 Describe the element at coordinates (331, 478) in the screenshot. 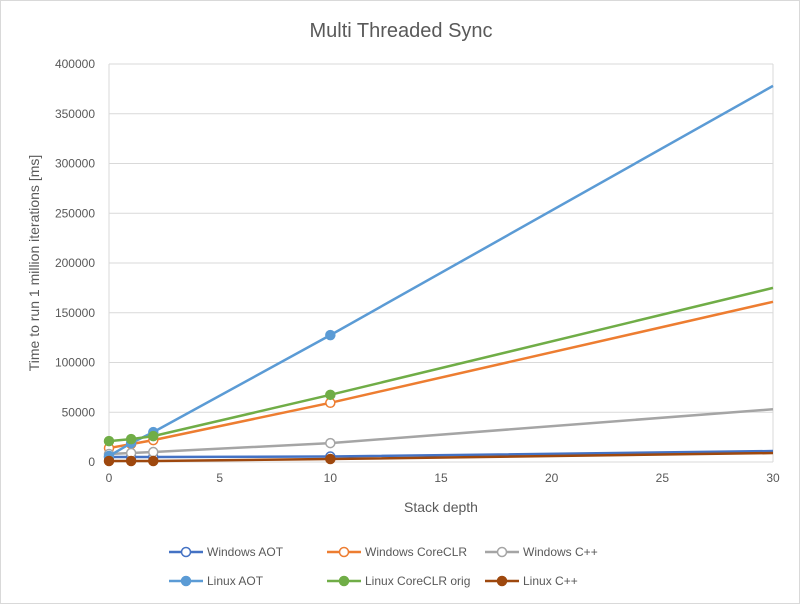

I see `x-tick-label: 10` at that location.